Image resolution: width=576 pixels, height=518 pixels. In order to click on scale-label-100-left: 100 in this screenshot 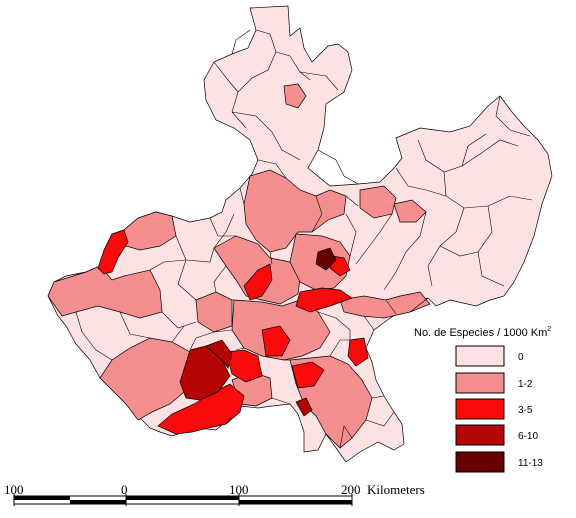, I will do `click(14, 489)`.